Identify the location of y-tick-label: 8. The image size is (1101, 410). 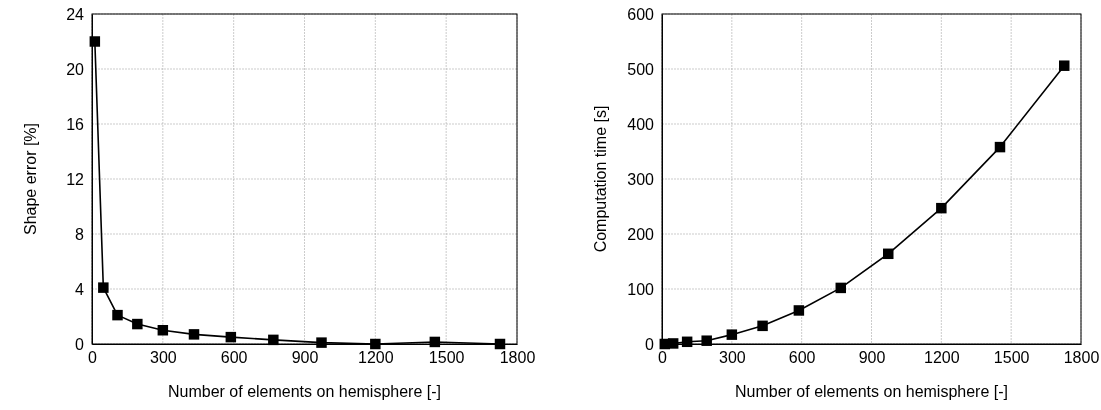
(80, 234).